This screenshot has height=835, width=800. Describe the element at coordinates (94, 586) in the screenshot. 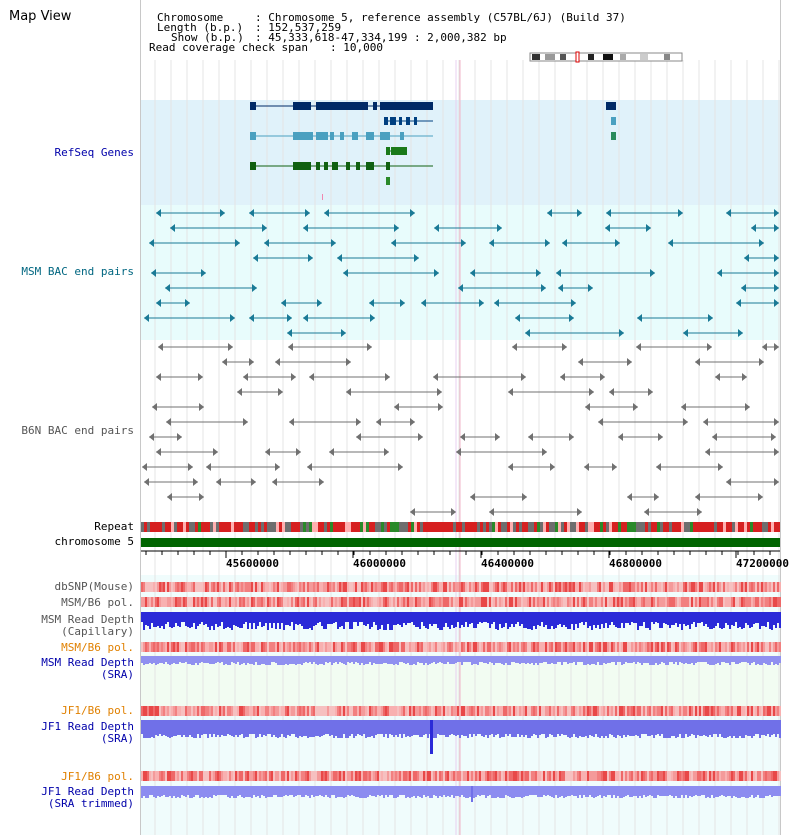

I see `dbsnp-label: dbSNP(Mouse)` at that location.